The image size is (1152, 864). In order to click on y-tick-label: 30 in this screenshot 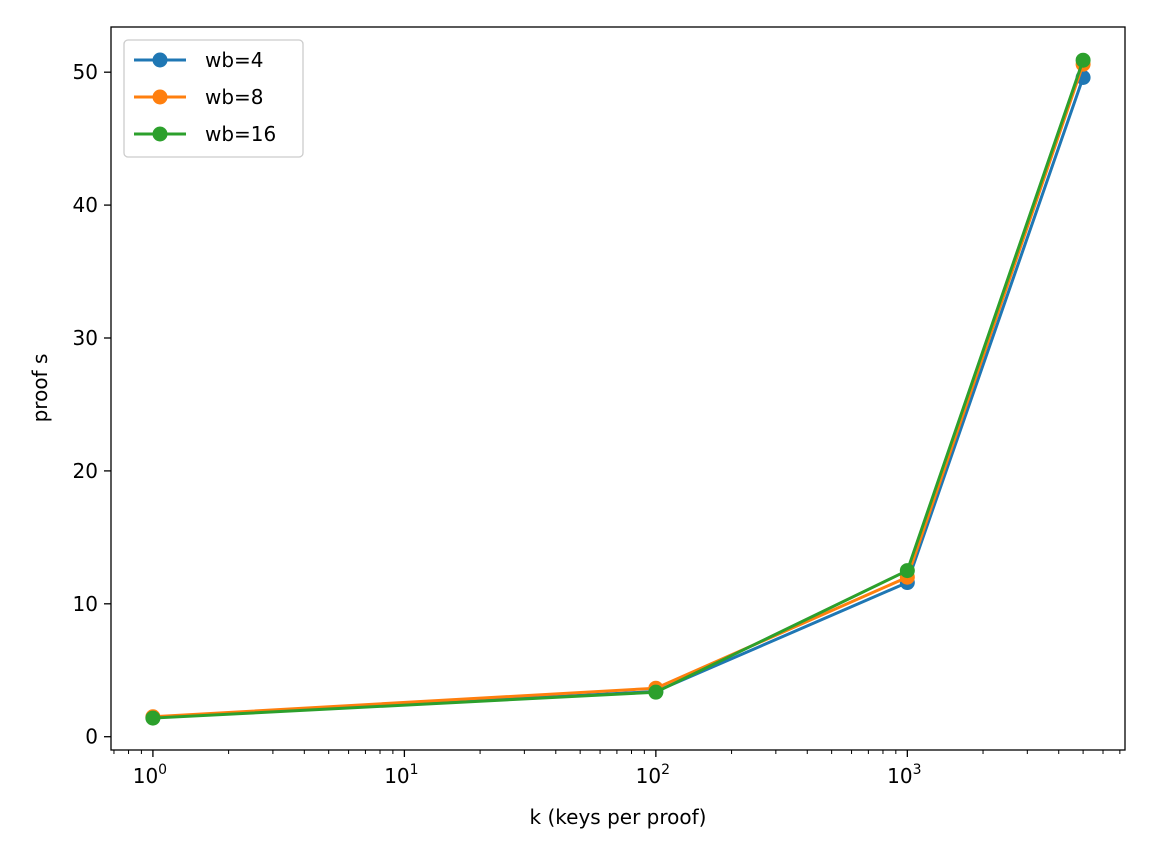, I will do `click(85, 338)`.